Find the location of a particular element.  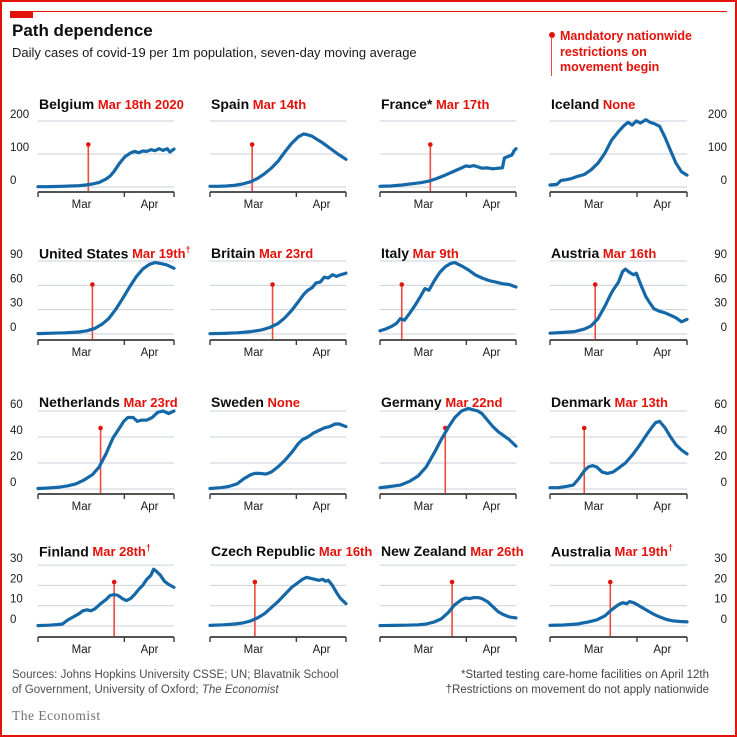

country-name: Australia is located at coordinates (581, 551).